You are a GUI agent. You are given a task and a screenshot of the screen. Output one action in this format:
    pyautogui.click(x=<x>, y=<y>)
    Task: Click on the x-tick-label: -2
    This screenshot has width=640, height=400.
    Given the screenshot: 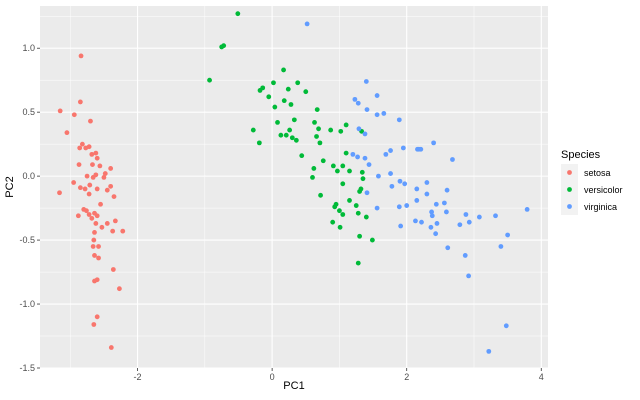 What is the action you would take?
    pyautogui.click(x=138, y=377)
    